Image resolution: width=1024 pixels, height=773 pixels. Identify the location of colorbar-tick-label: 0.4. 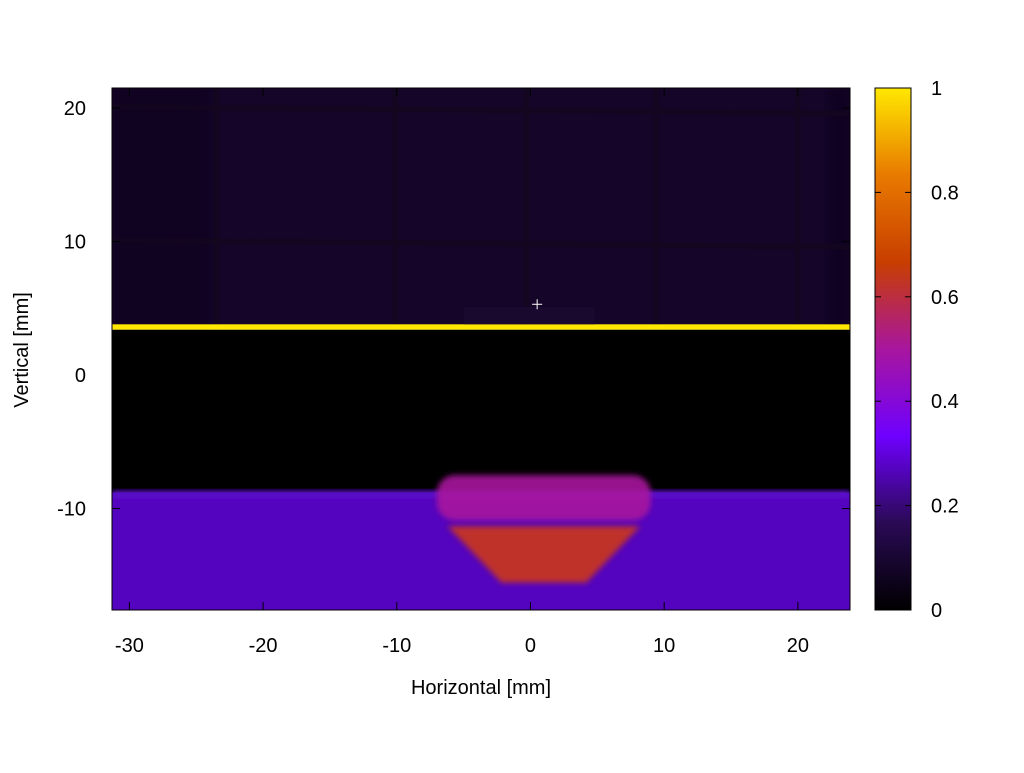
(945, 402).